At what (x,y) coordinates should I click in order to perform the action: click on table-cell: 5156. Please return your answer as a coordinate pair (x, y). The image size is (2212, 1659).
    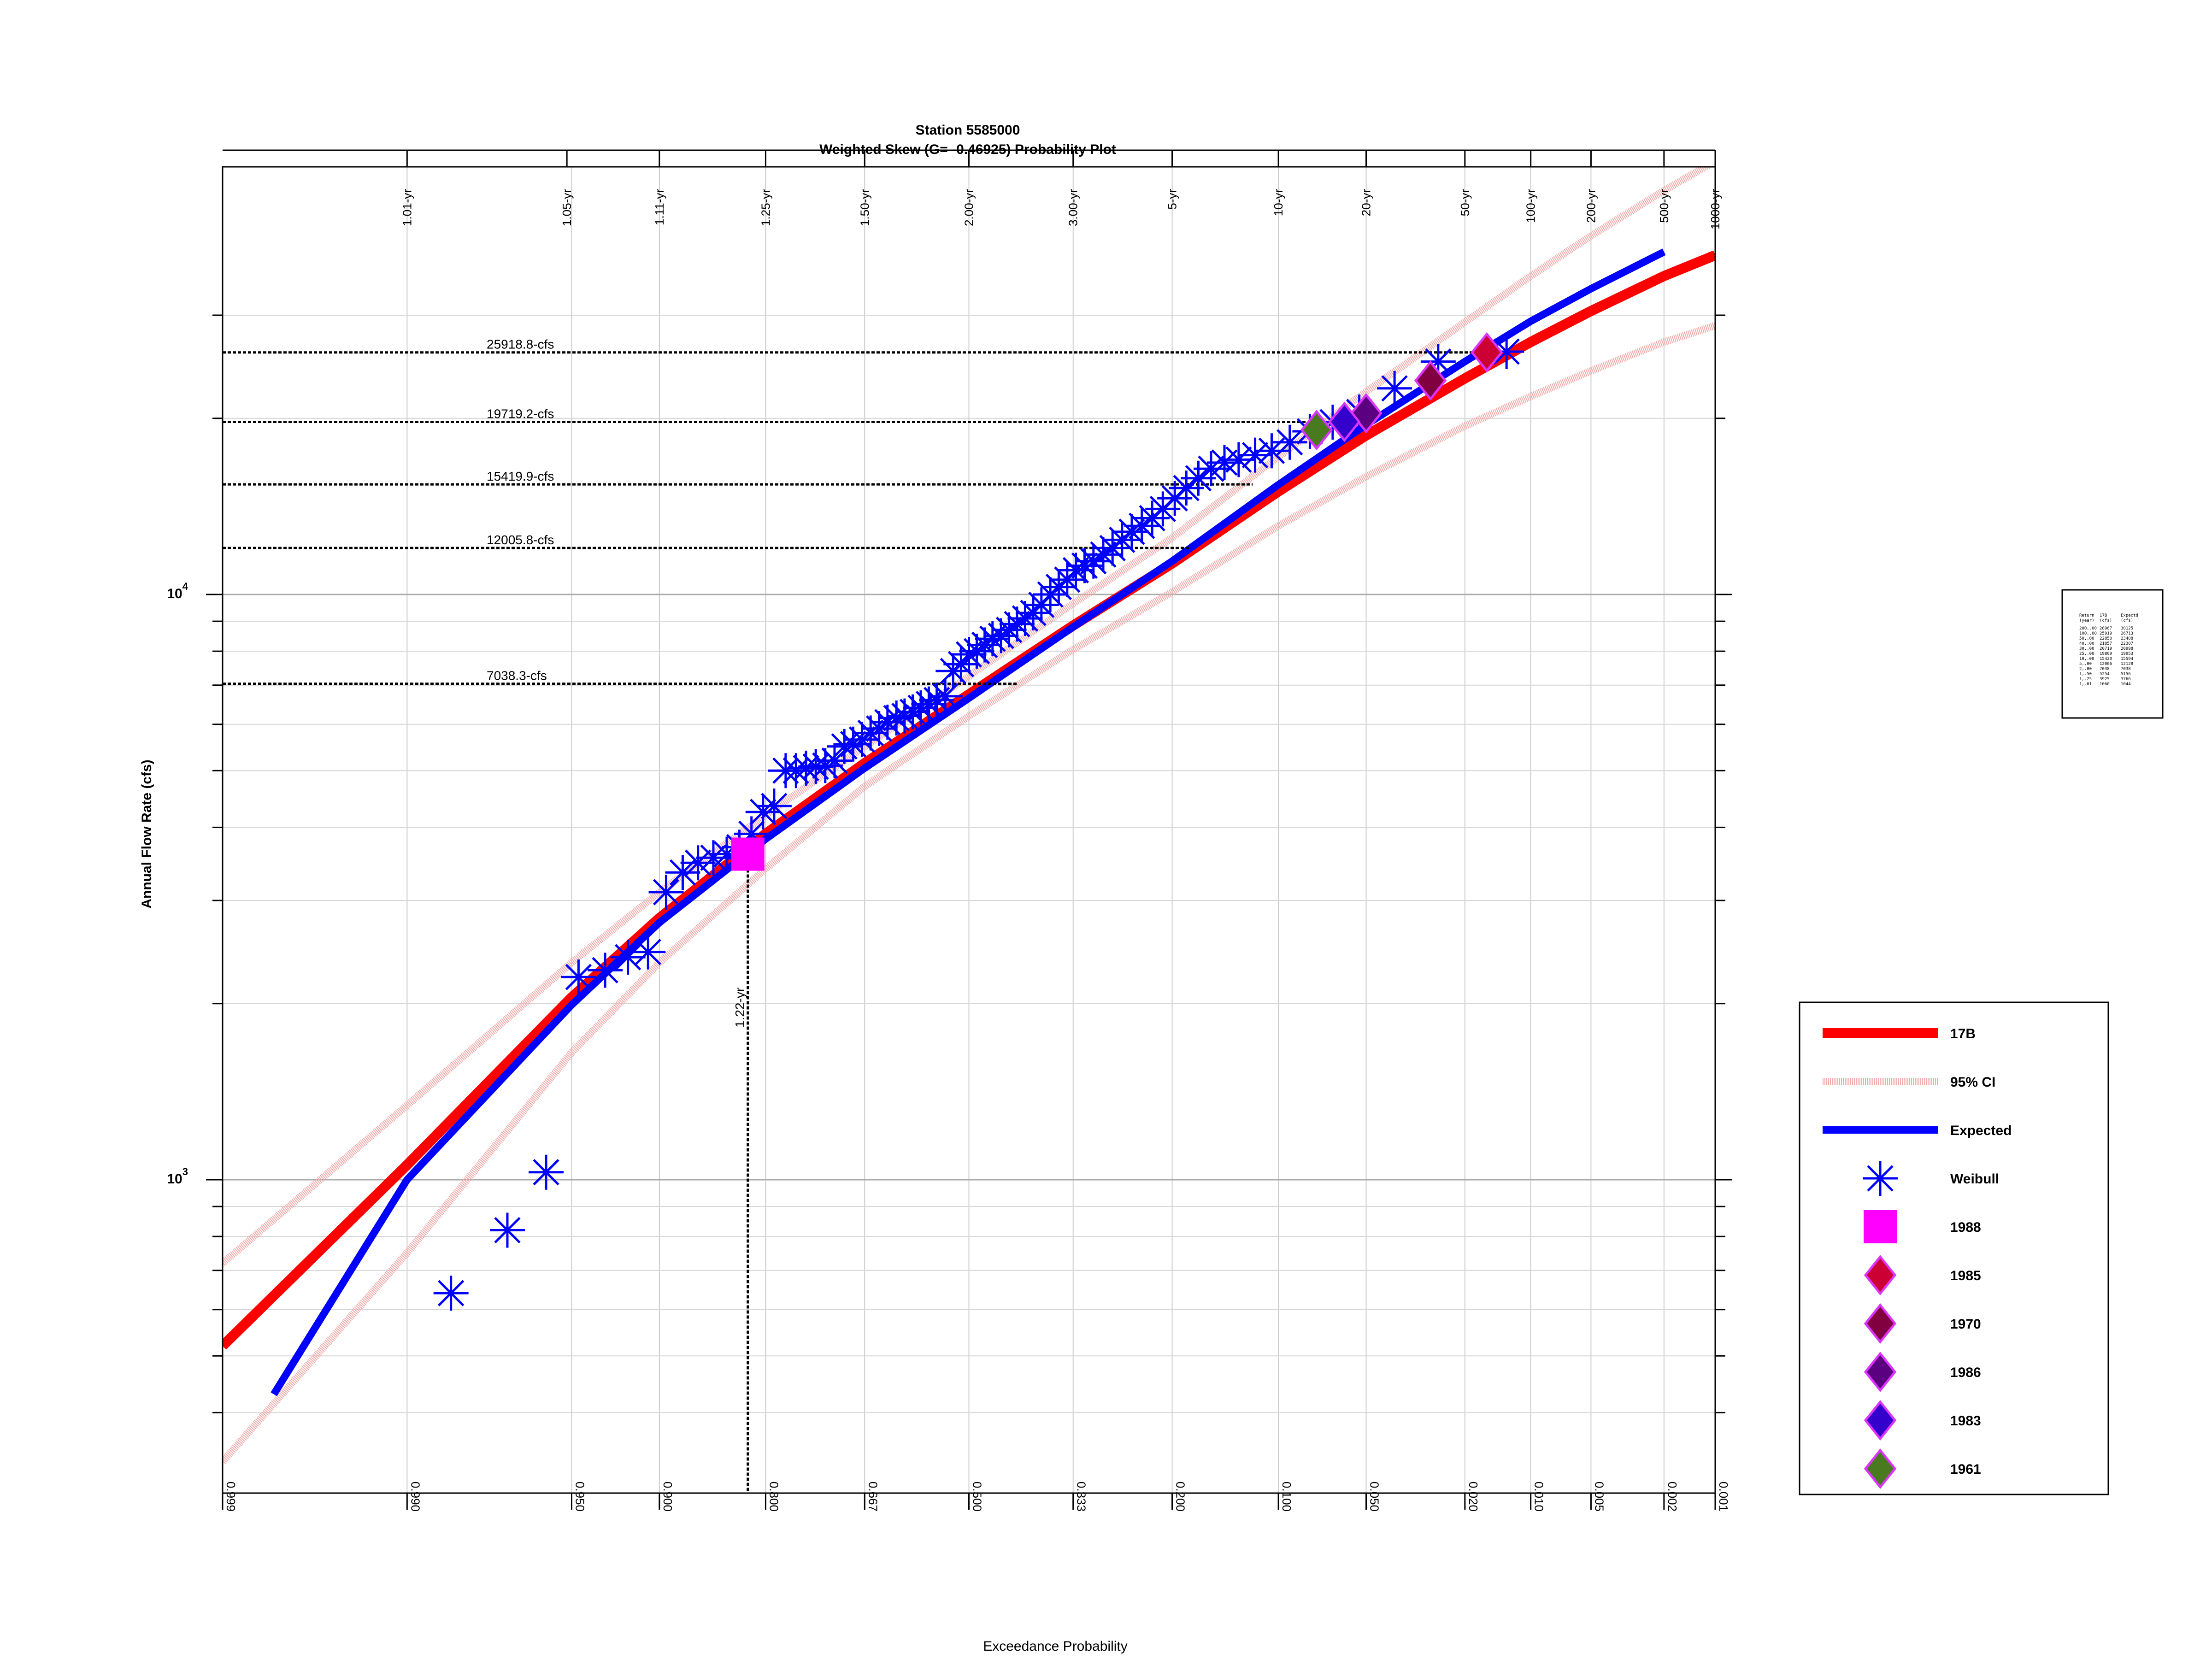
    Looking at the image, I should click on (2126, 674).